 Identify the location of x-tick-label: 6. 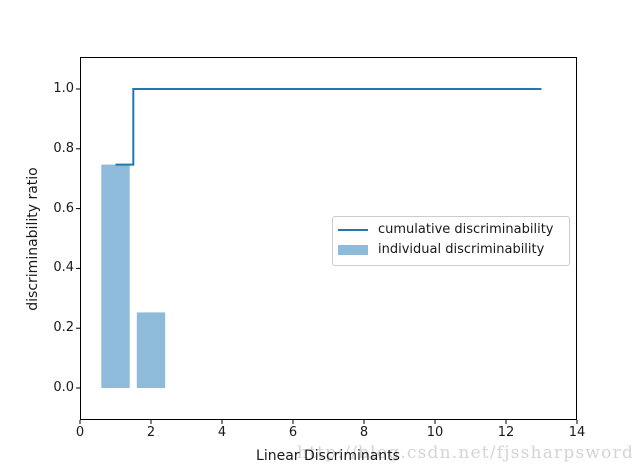
(293, 432).